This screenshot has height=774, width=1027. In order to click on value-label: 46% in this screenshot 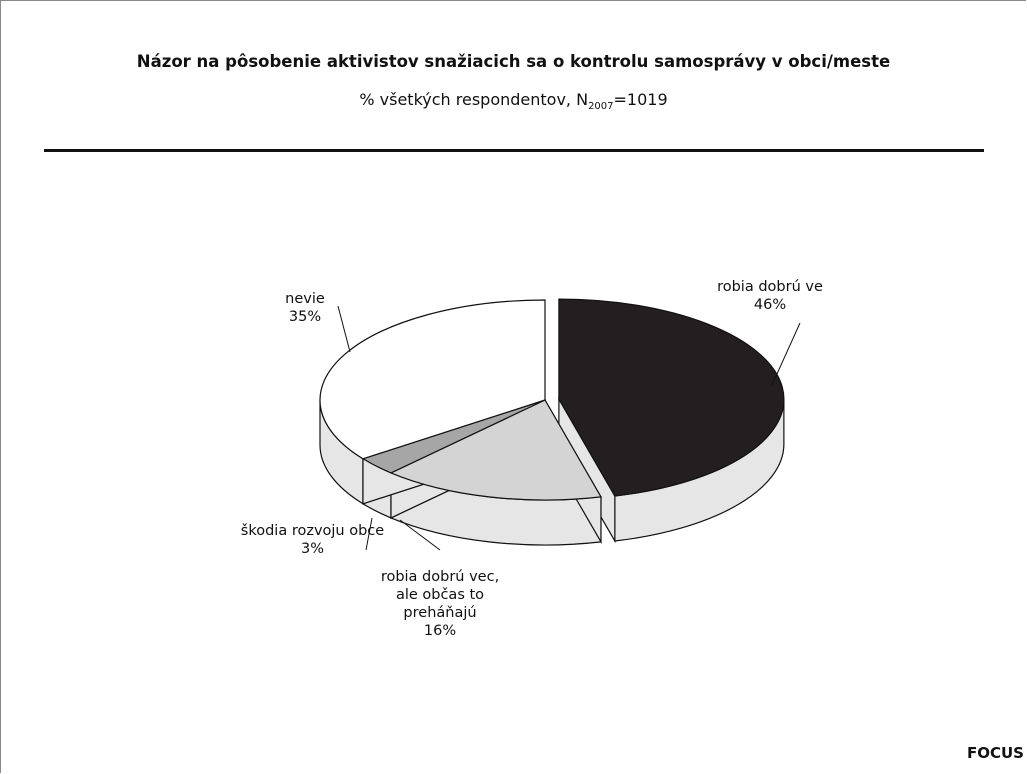, I will do `click(770, 305)`.